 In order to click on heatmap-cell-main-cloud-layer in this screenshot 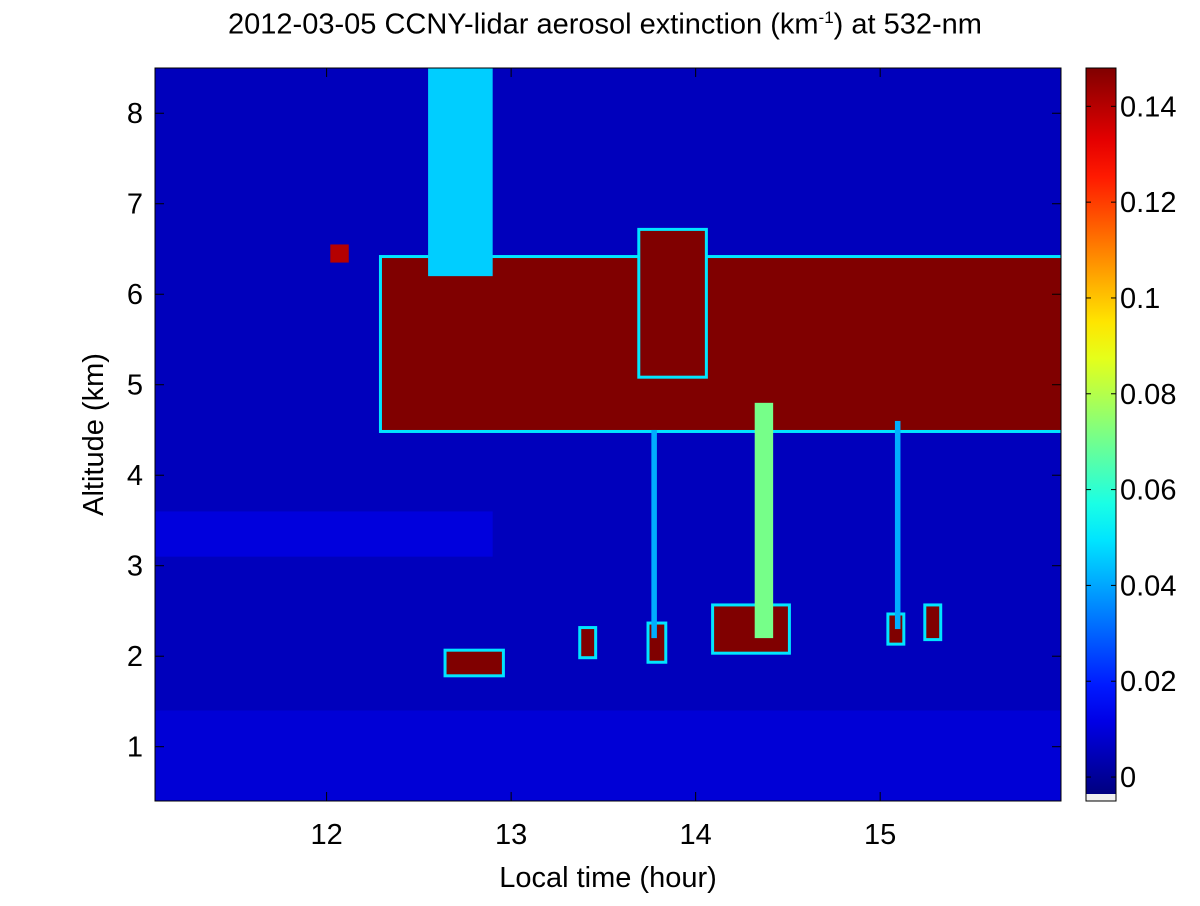, I will do `click(721, 344)`.